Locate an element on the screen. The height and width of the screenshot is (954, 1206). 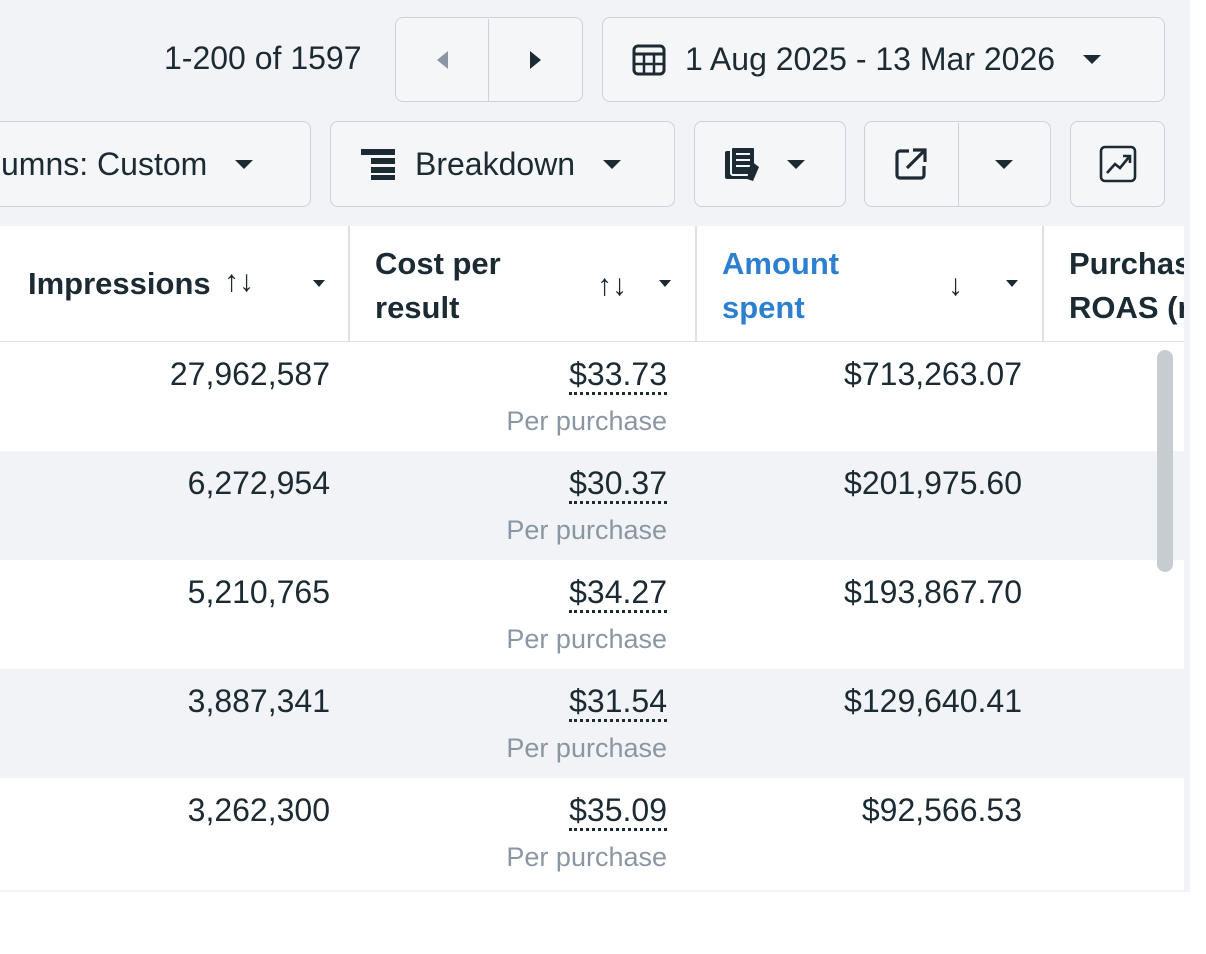
amount-spent-cell: $201,975.60 is located at coordinates (933, 483).